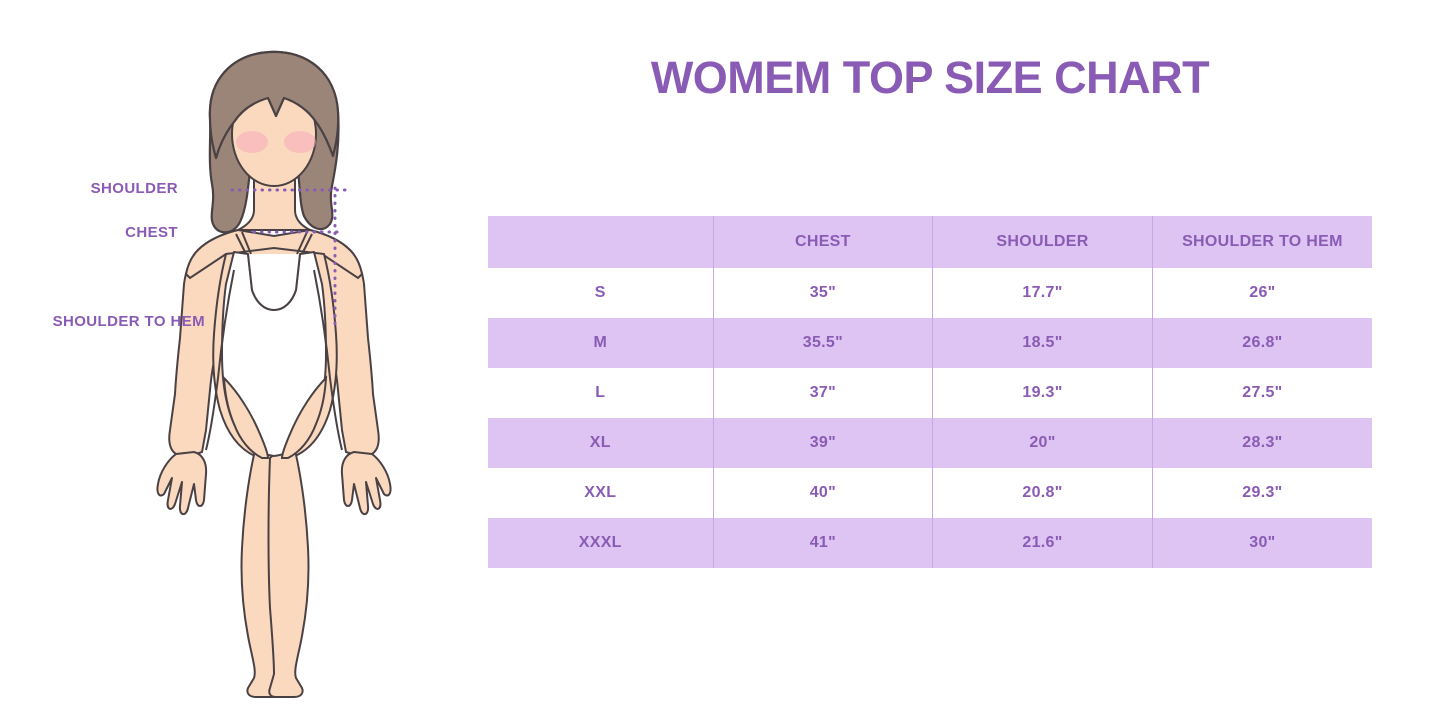  I want to click on cell-size: S, so click(601, 293).